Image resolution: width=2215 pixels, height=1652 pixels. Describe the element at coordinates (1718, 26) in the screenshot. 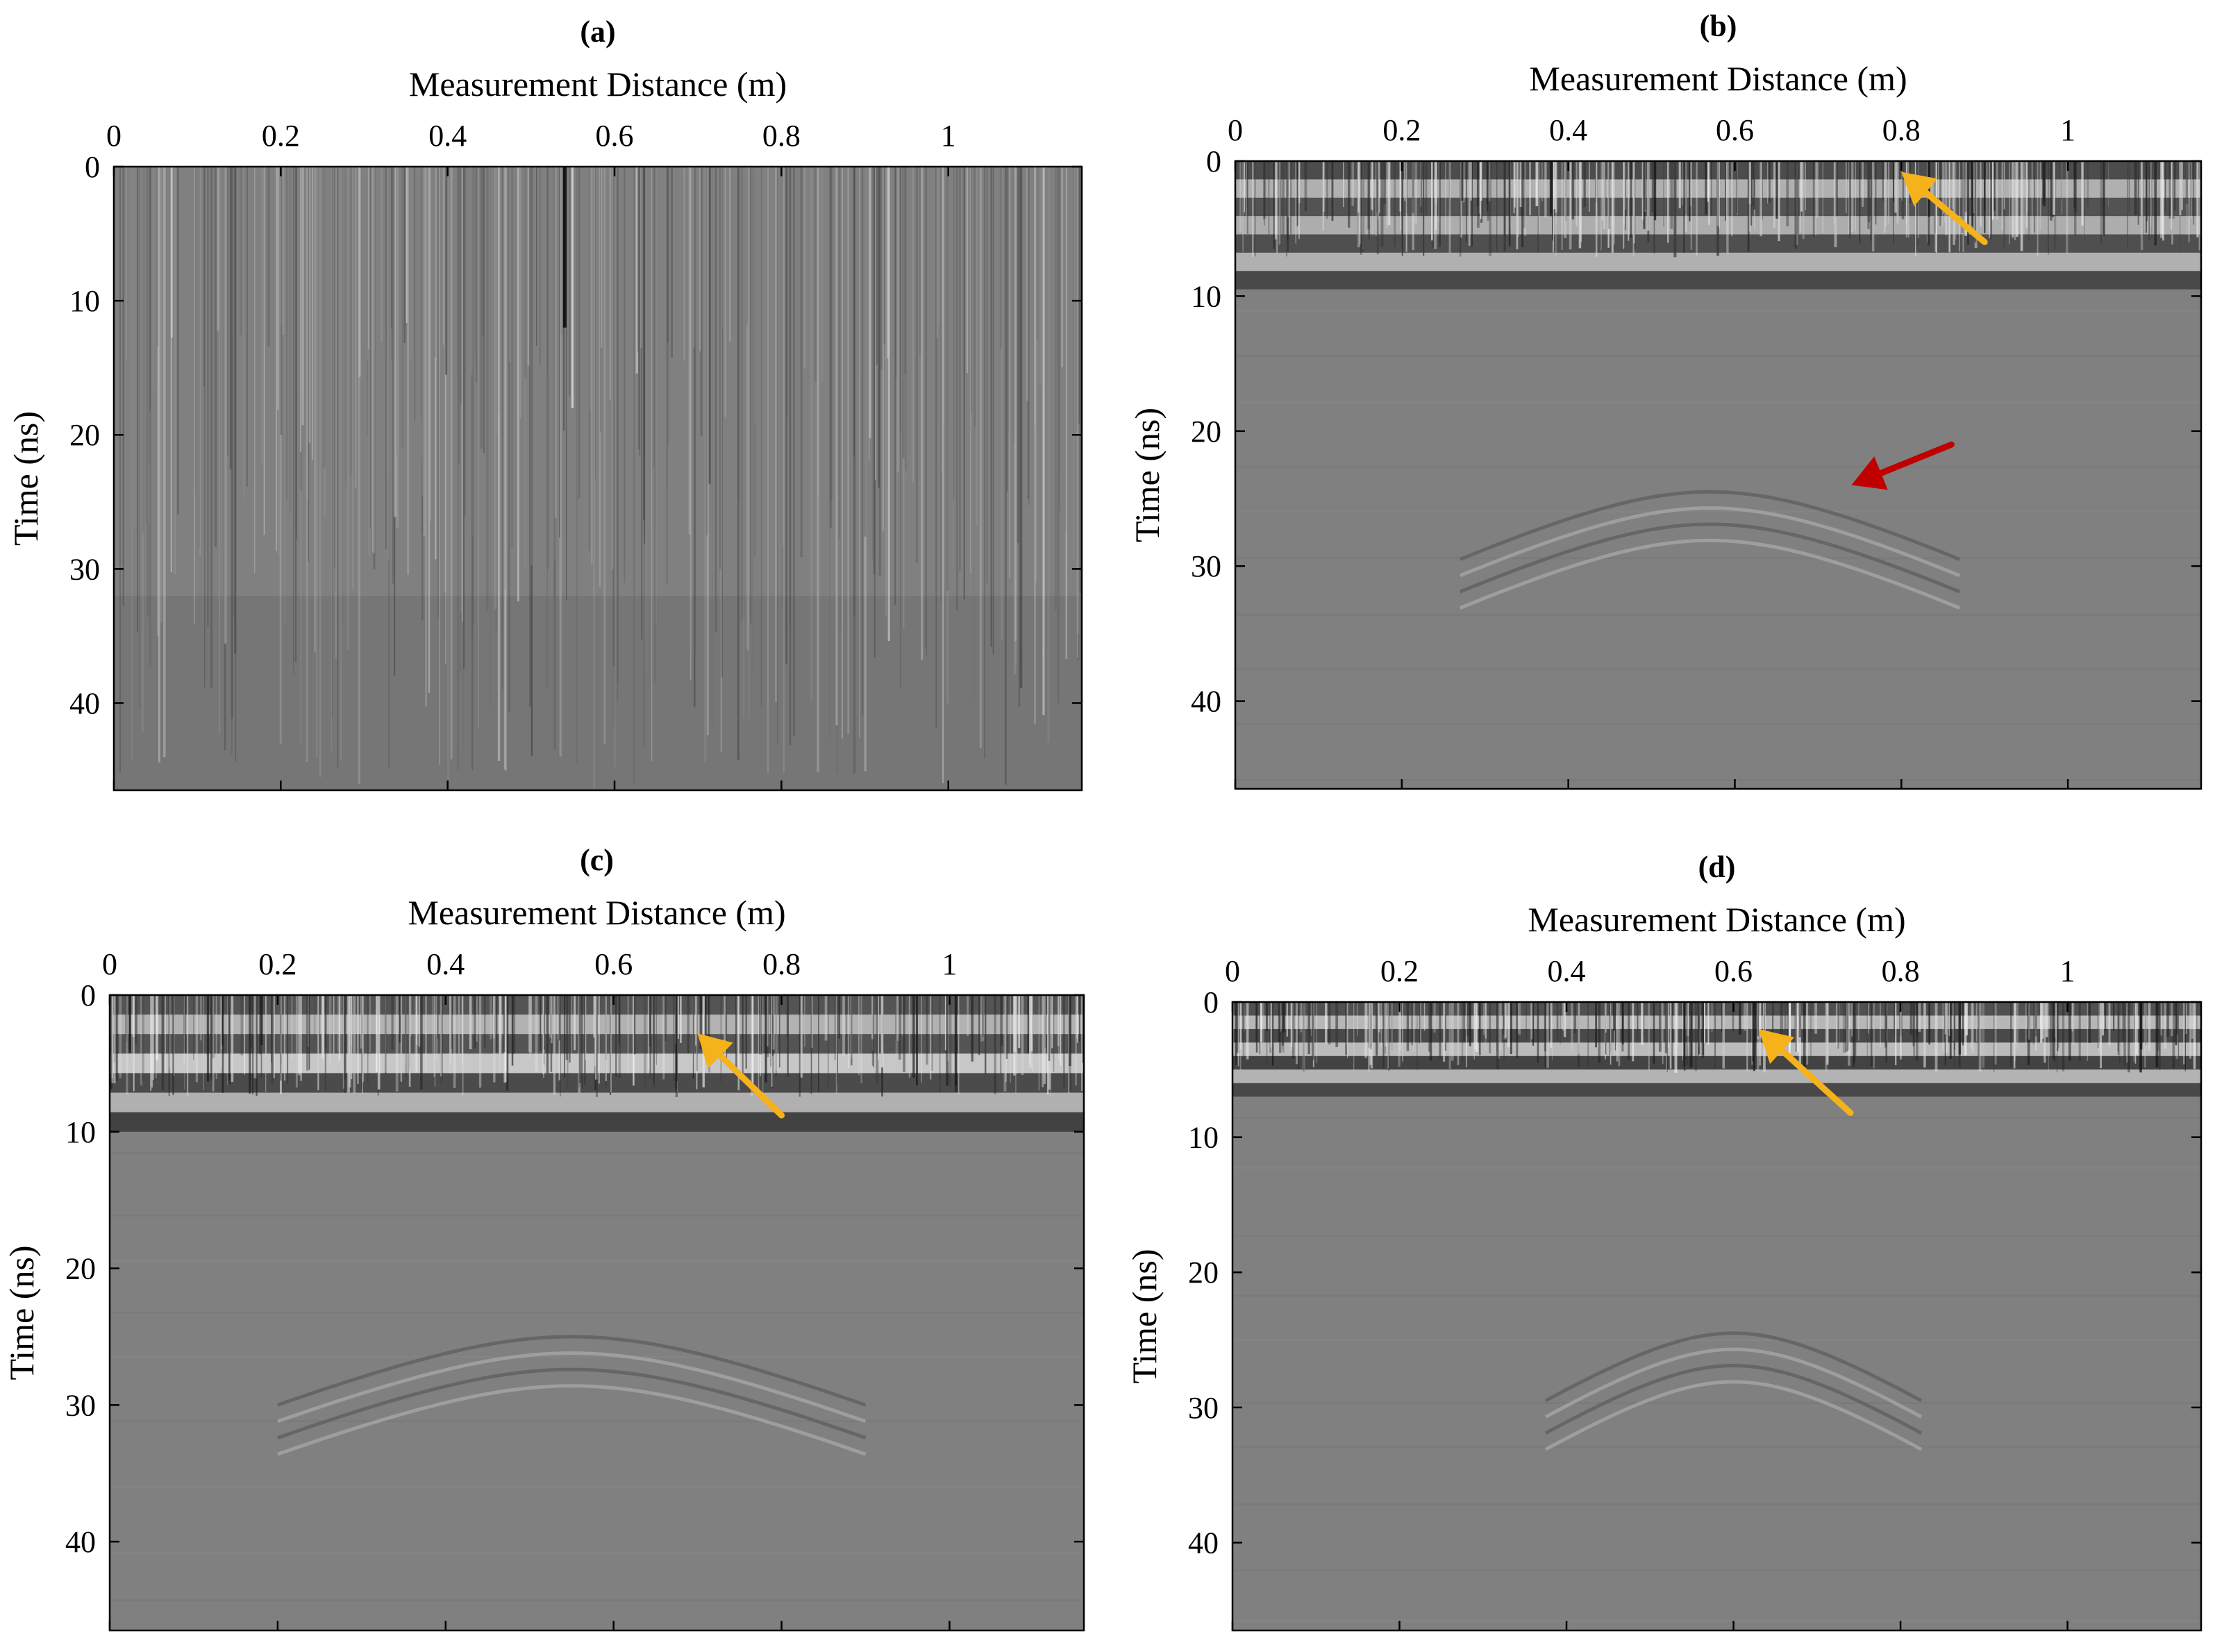

I see `panel-label: (b)` at that location.